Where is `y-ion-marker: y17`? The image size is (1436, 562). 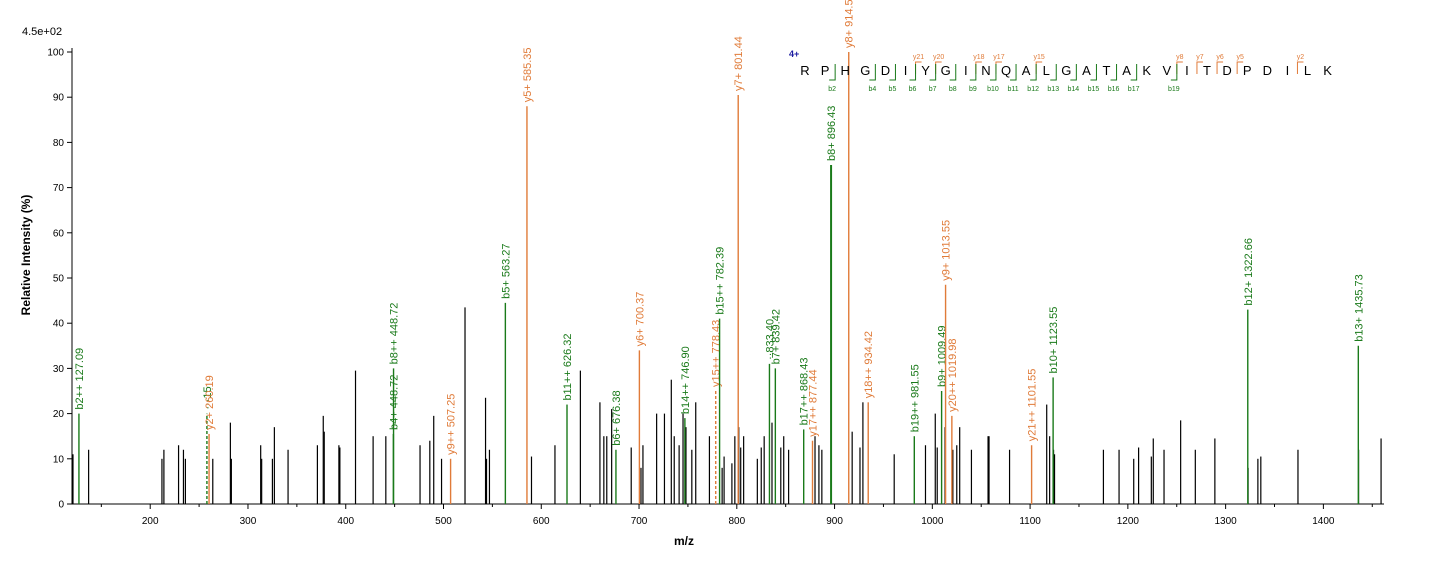 y-ion-marker: y17 is located at coordinates (998, 57).